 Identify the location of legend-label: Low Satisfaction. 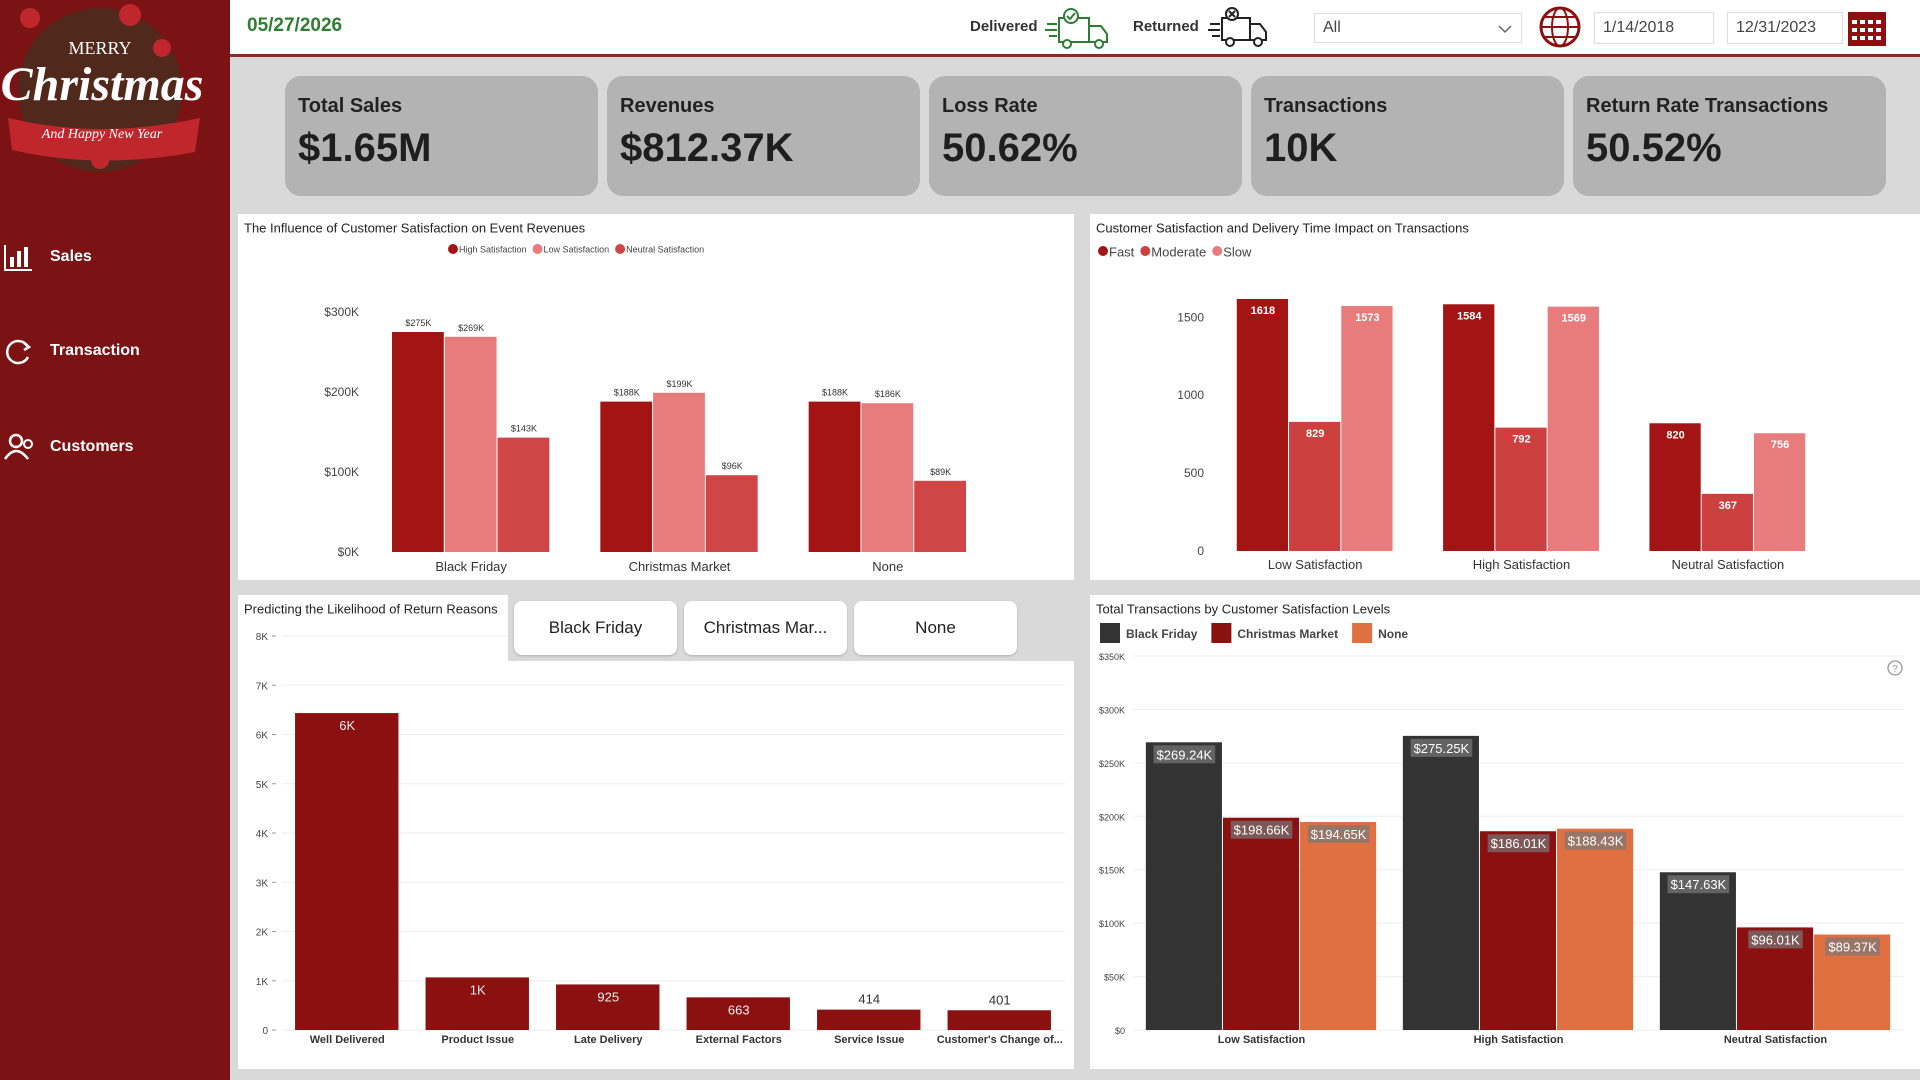
(577, 250).